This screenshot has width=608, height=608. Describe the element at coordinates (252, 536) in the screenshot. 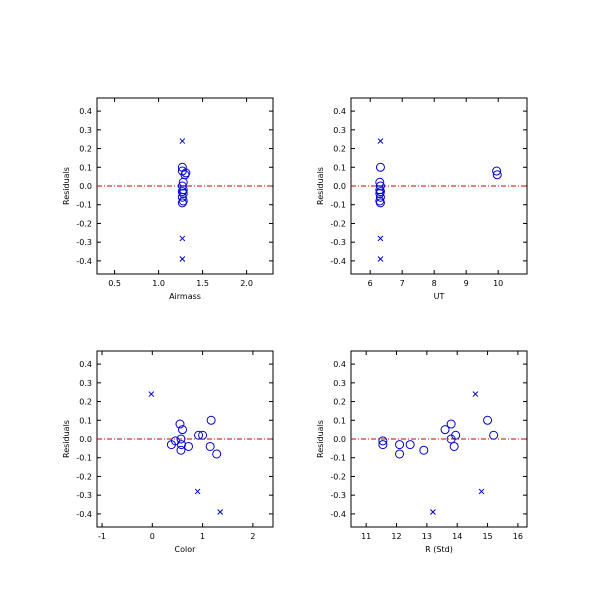

I see `x-tick-label: 2` at that location.